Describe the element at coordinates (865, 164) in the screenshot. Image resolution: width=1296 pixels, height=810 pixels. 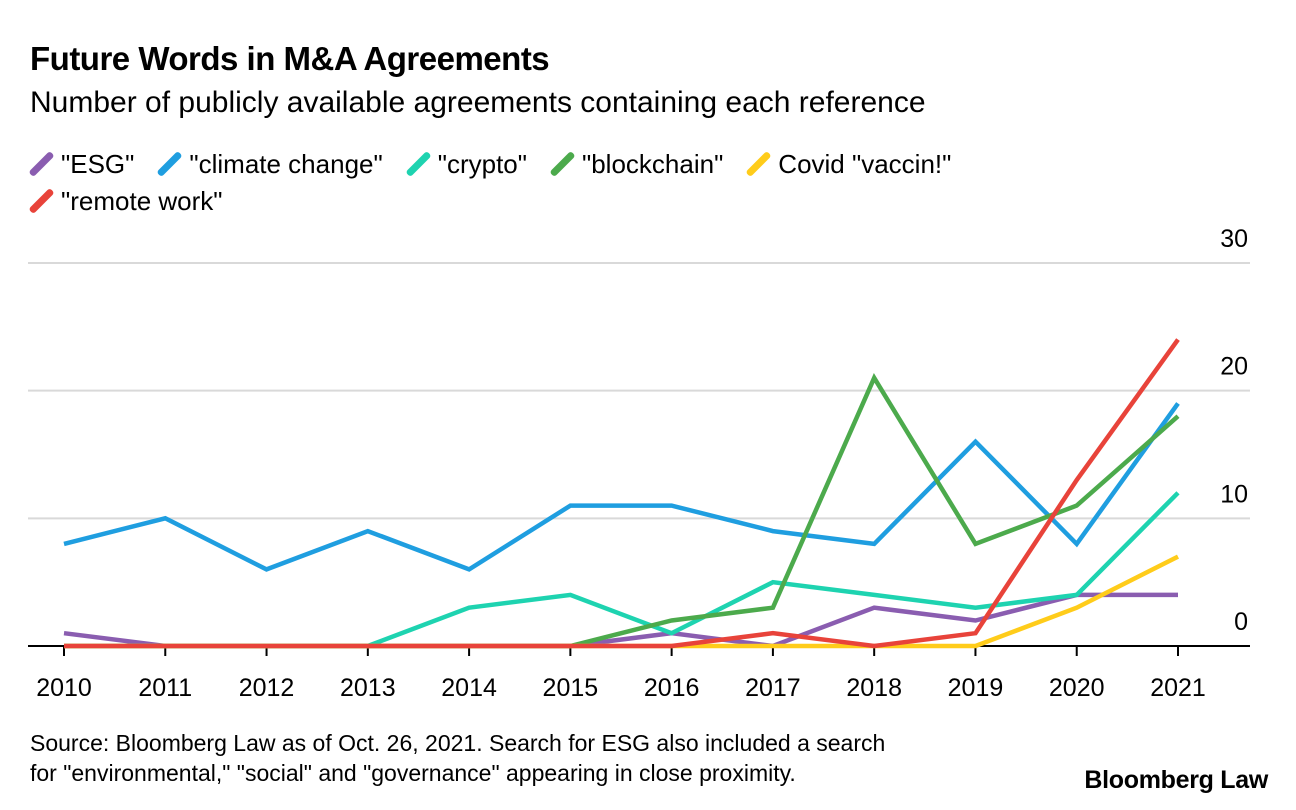
I see `legend-label: Covid "vaccin!"` at that location.